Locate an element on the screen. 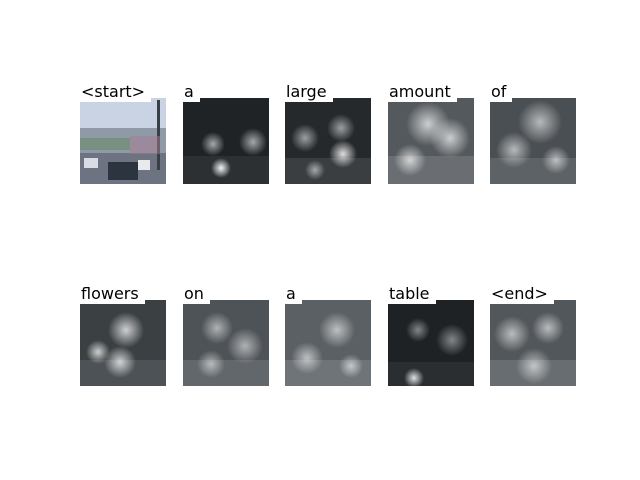 This screenshot has width=640, height=480. token-tile-a: a is located at coordinates (226, 141).